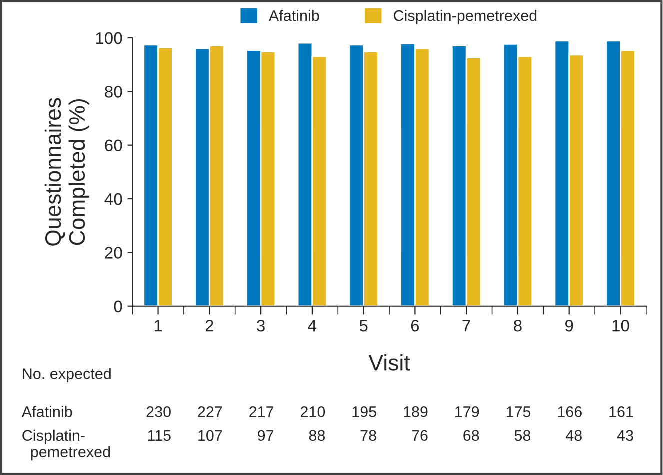  Describe the element at coordinates (66, 445) in the screenshot. I see `text: Cisplatin- pemetrexed` at that location.